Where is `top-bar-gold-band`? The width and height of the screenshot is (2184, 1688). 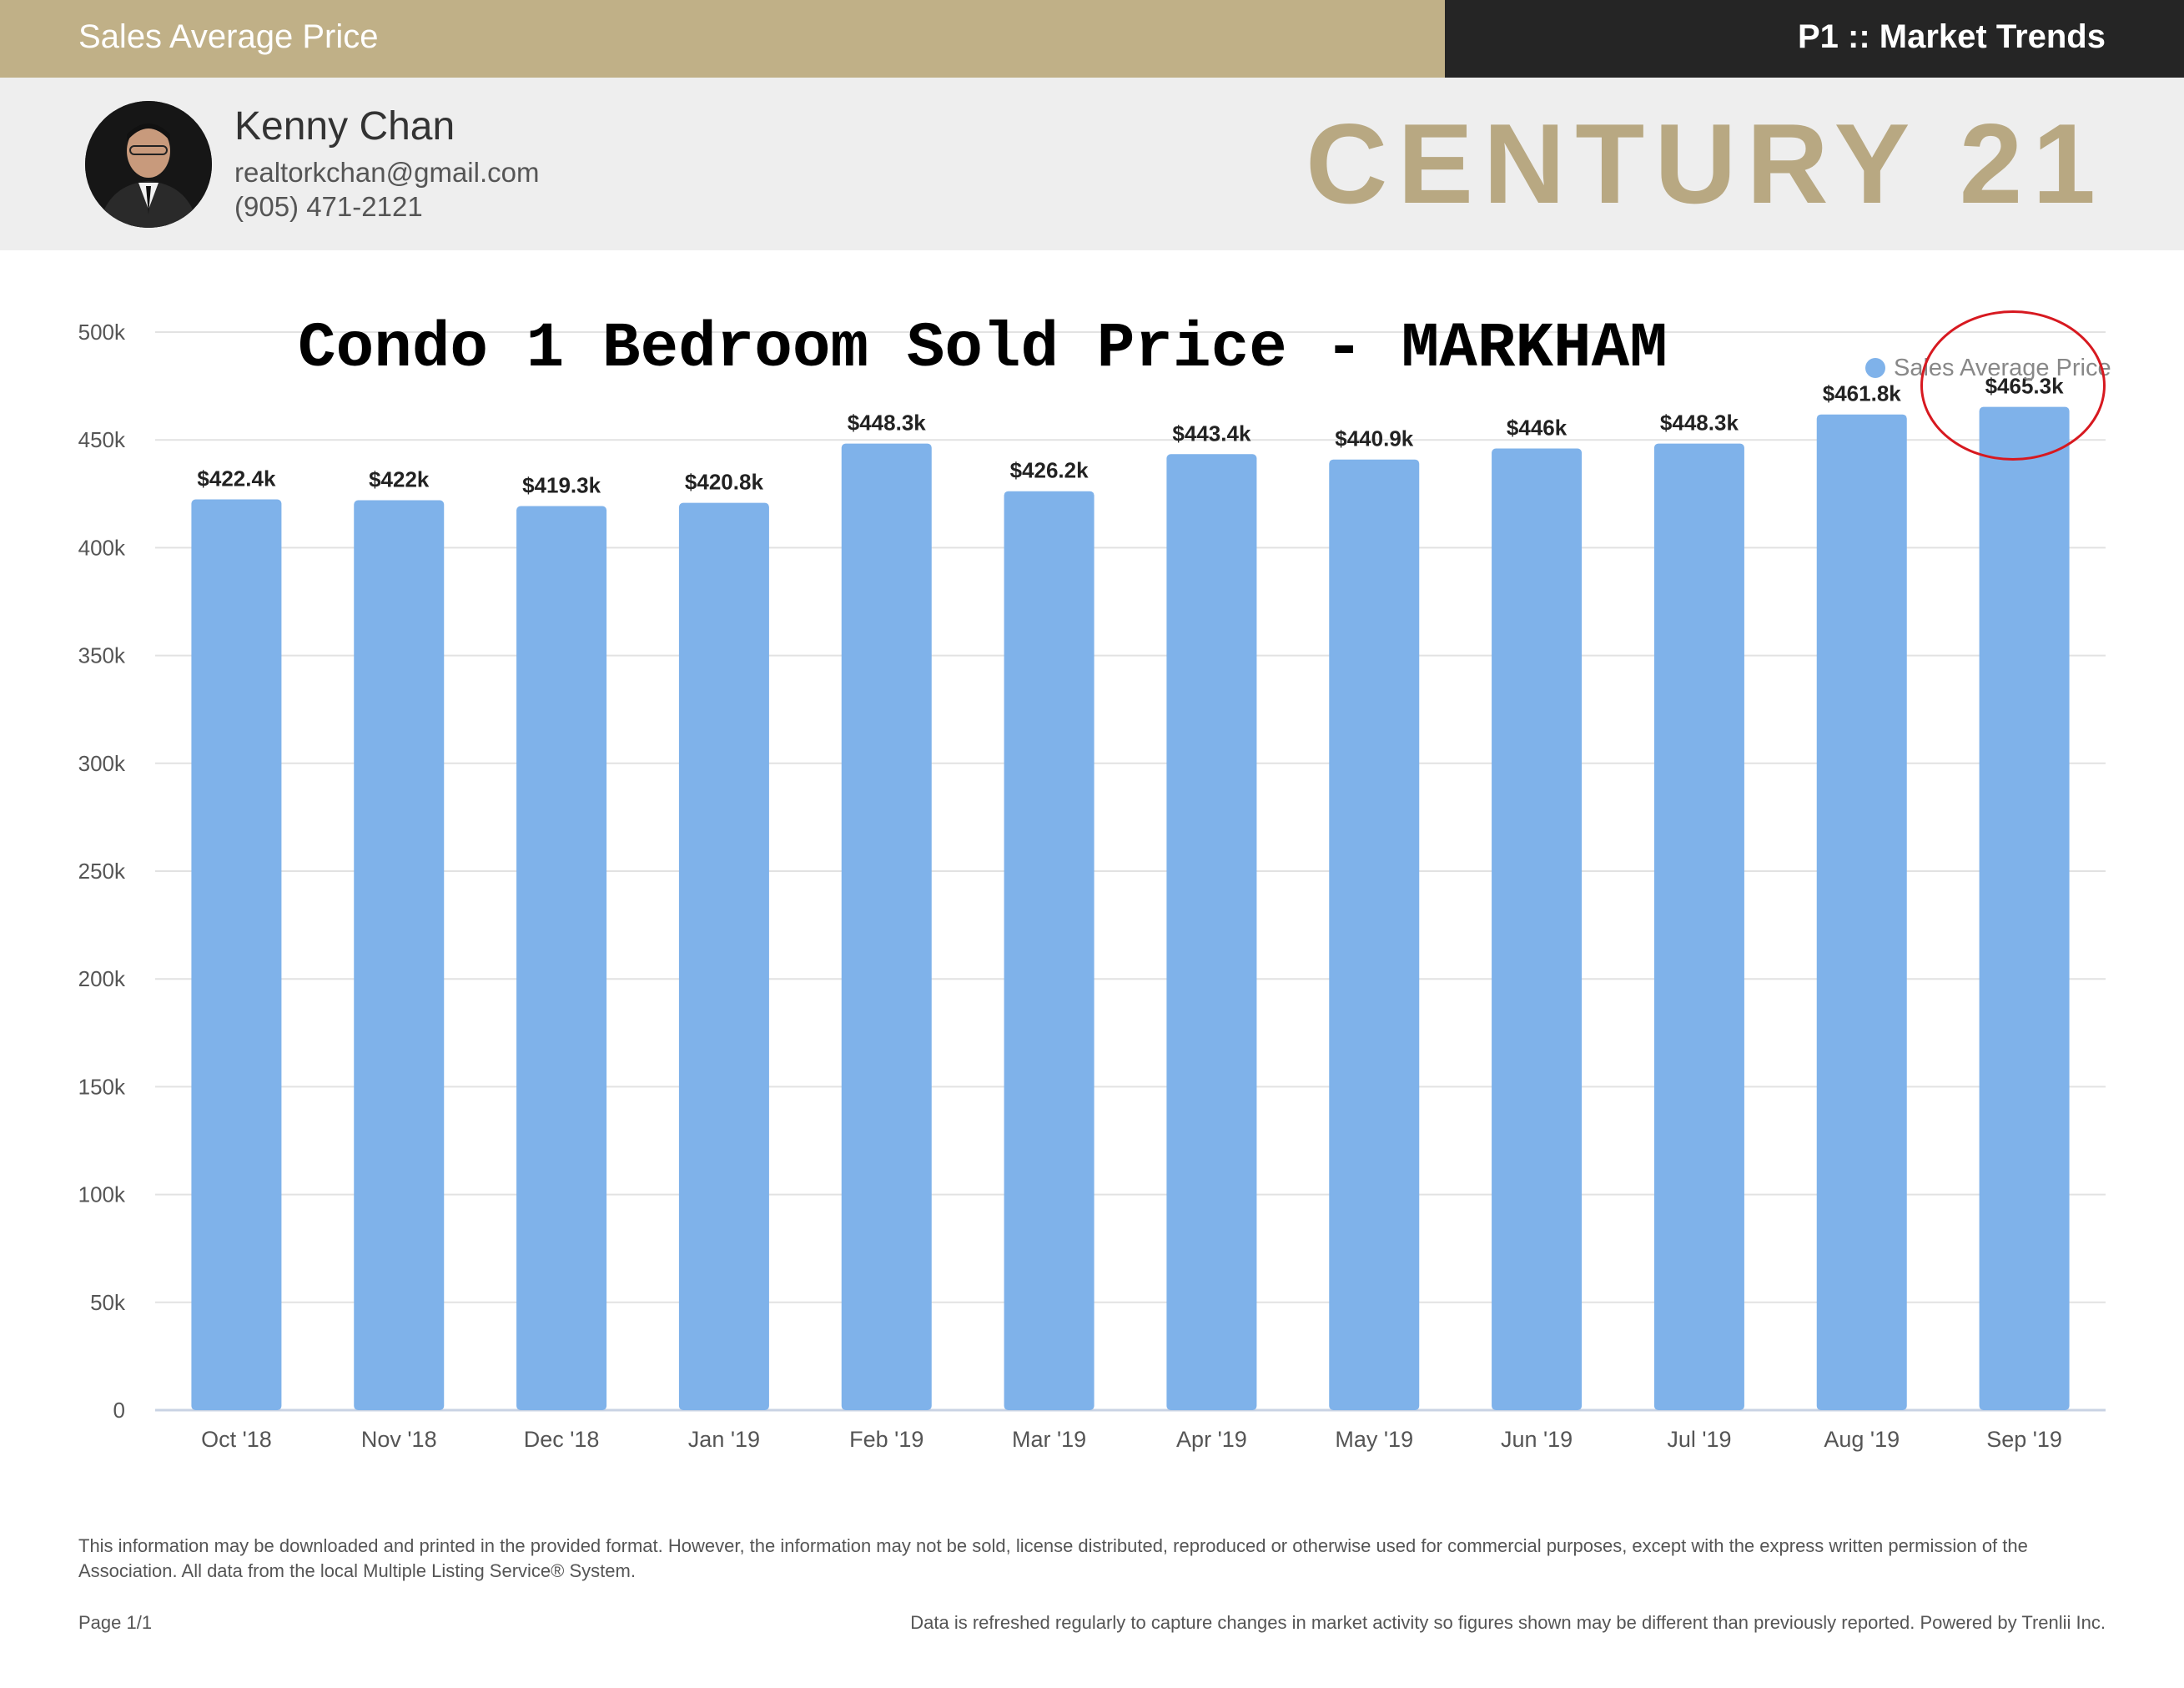 top-bar-gold-band is located at coordinates (722, 39).